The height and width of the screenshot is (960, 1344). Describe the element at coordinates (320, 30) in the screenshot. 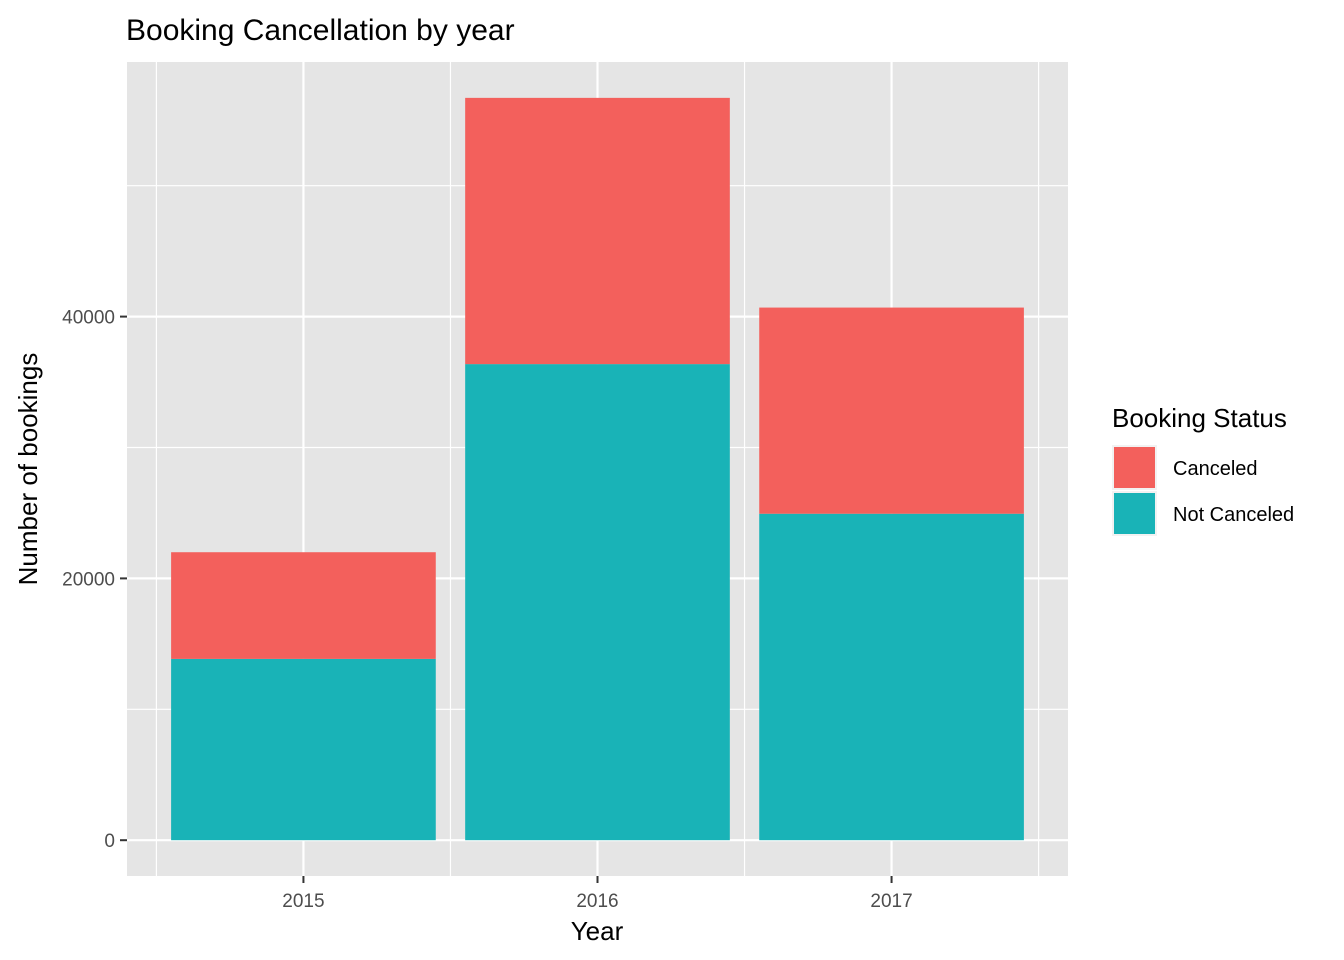

I see `chart-title: Booking Cancellation by year` at that location.